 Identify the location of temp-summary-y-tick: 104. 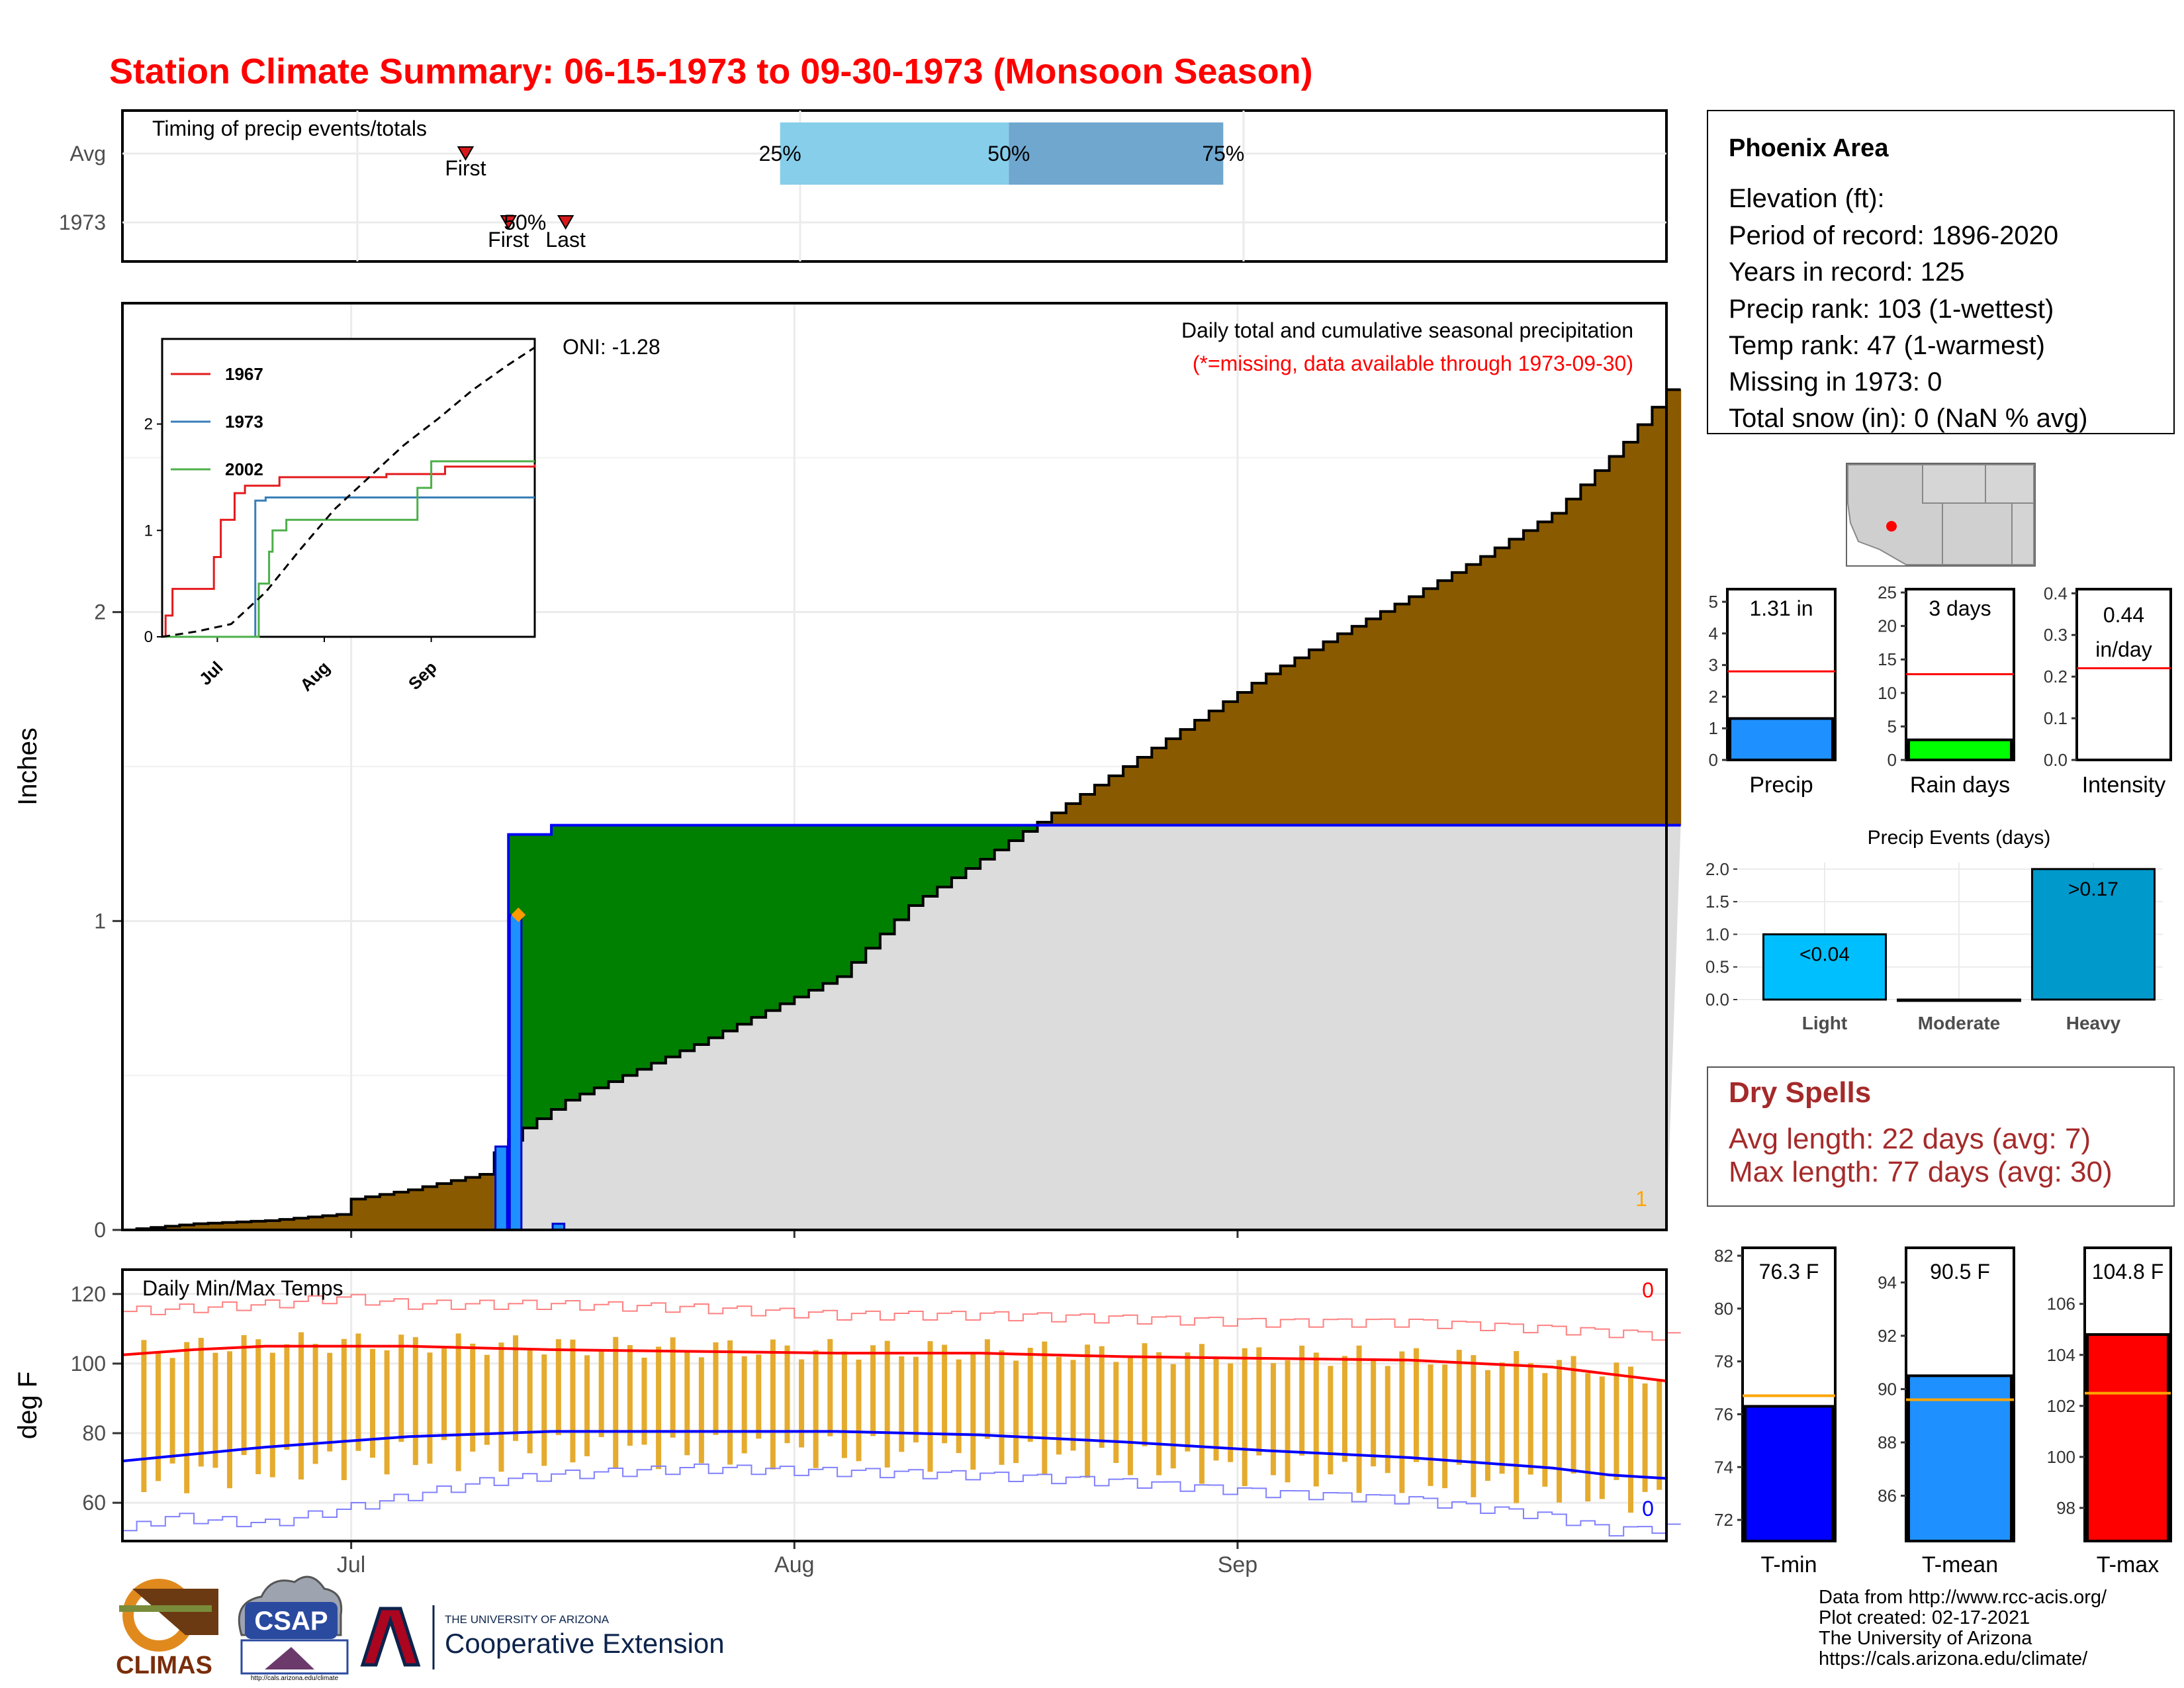
(2061, 1355).